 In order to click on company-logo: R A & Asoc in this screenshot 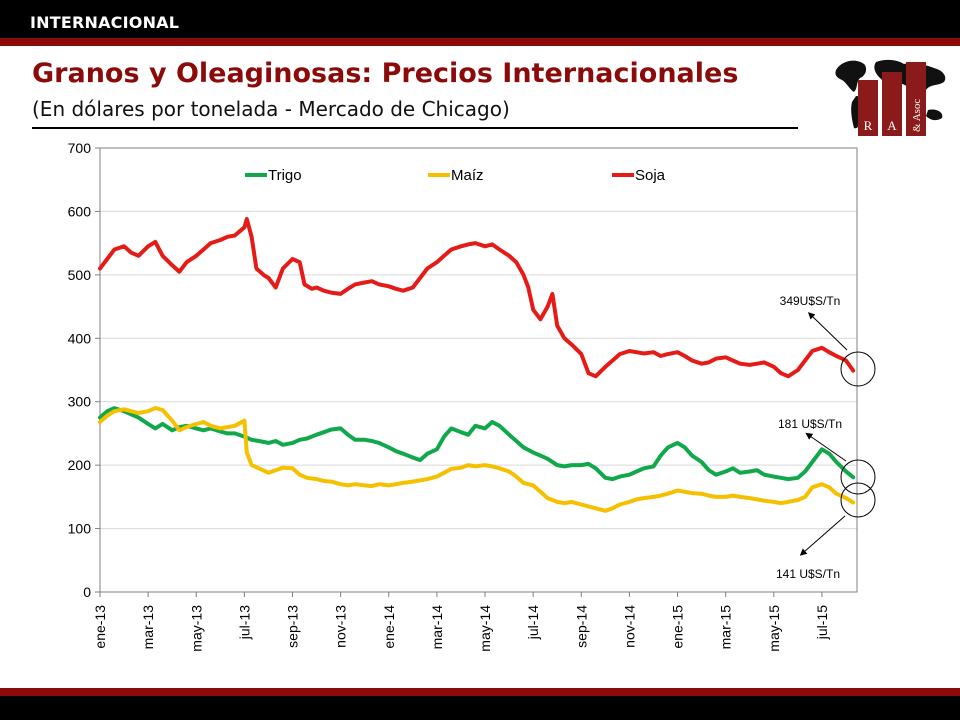, I will do `click(890, 97)`.